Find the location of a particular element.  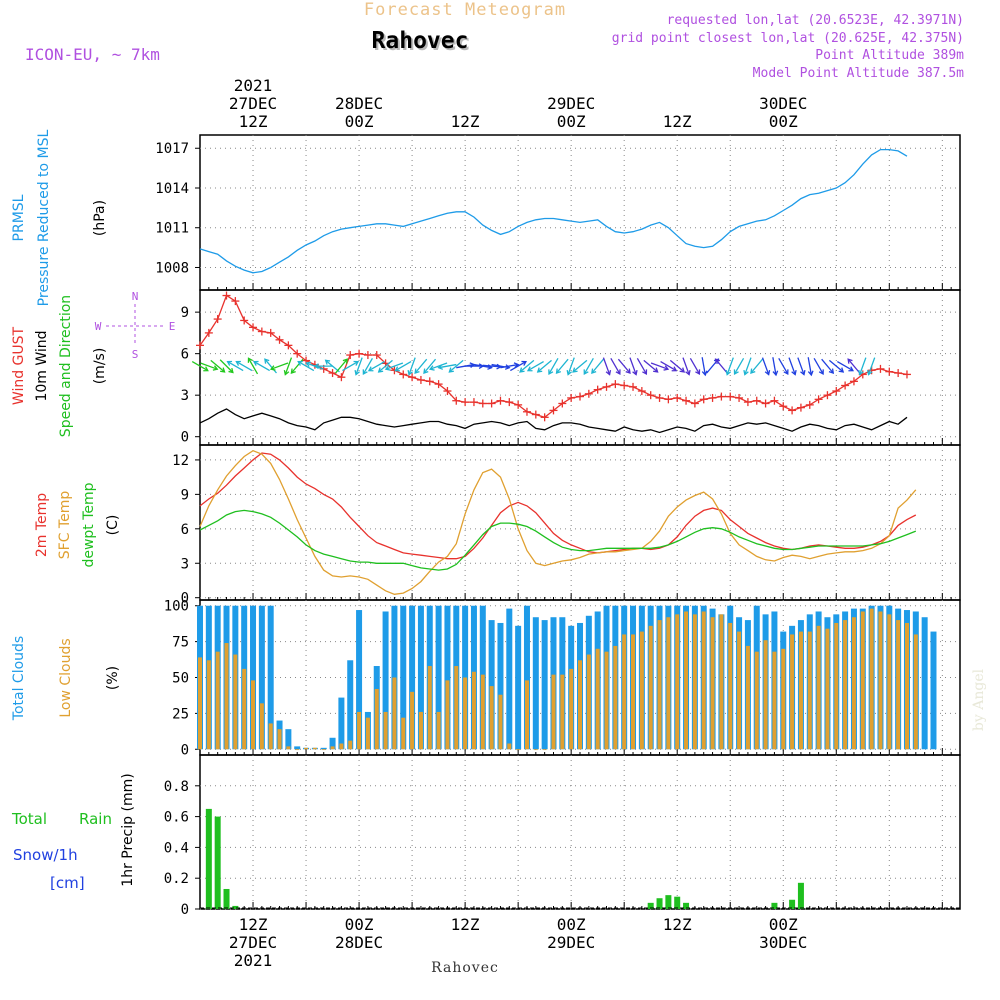

time-label: 29DEC is located at coordinates (571, 942).